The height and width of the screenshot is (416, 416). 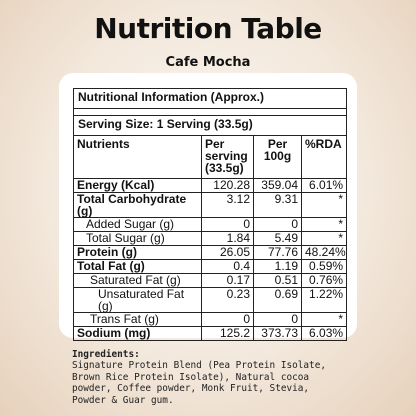 I want to click on per-100g-value: 359.04, so click(x=277, y=185).